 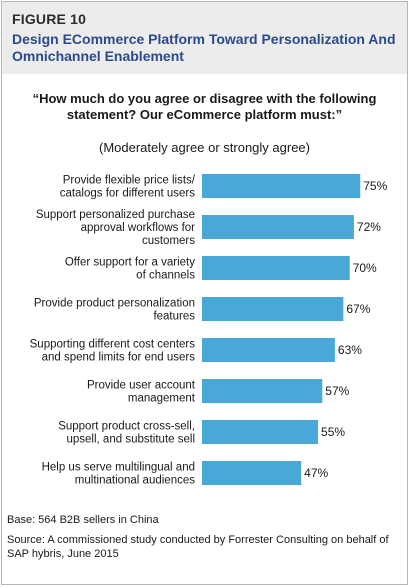 I want to click on value-label-6: 55%, so click(x=333, y=432).